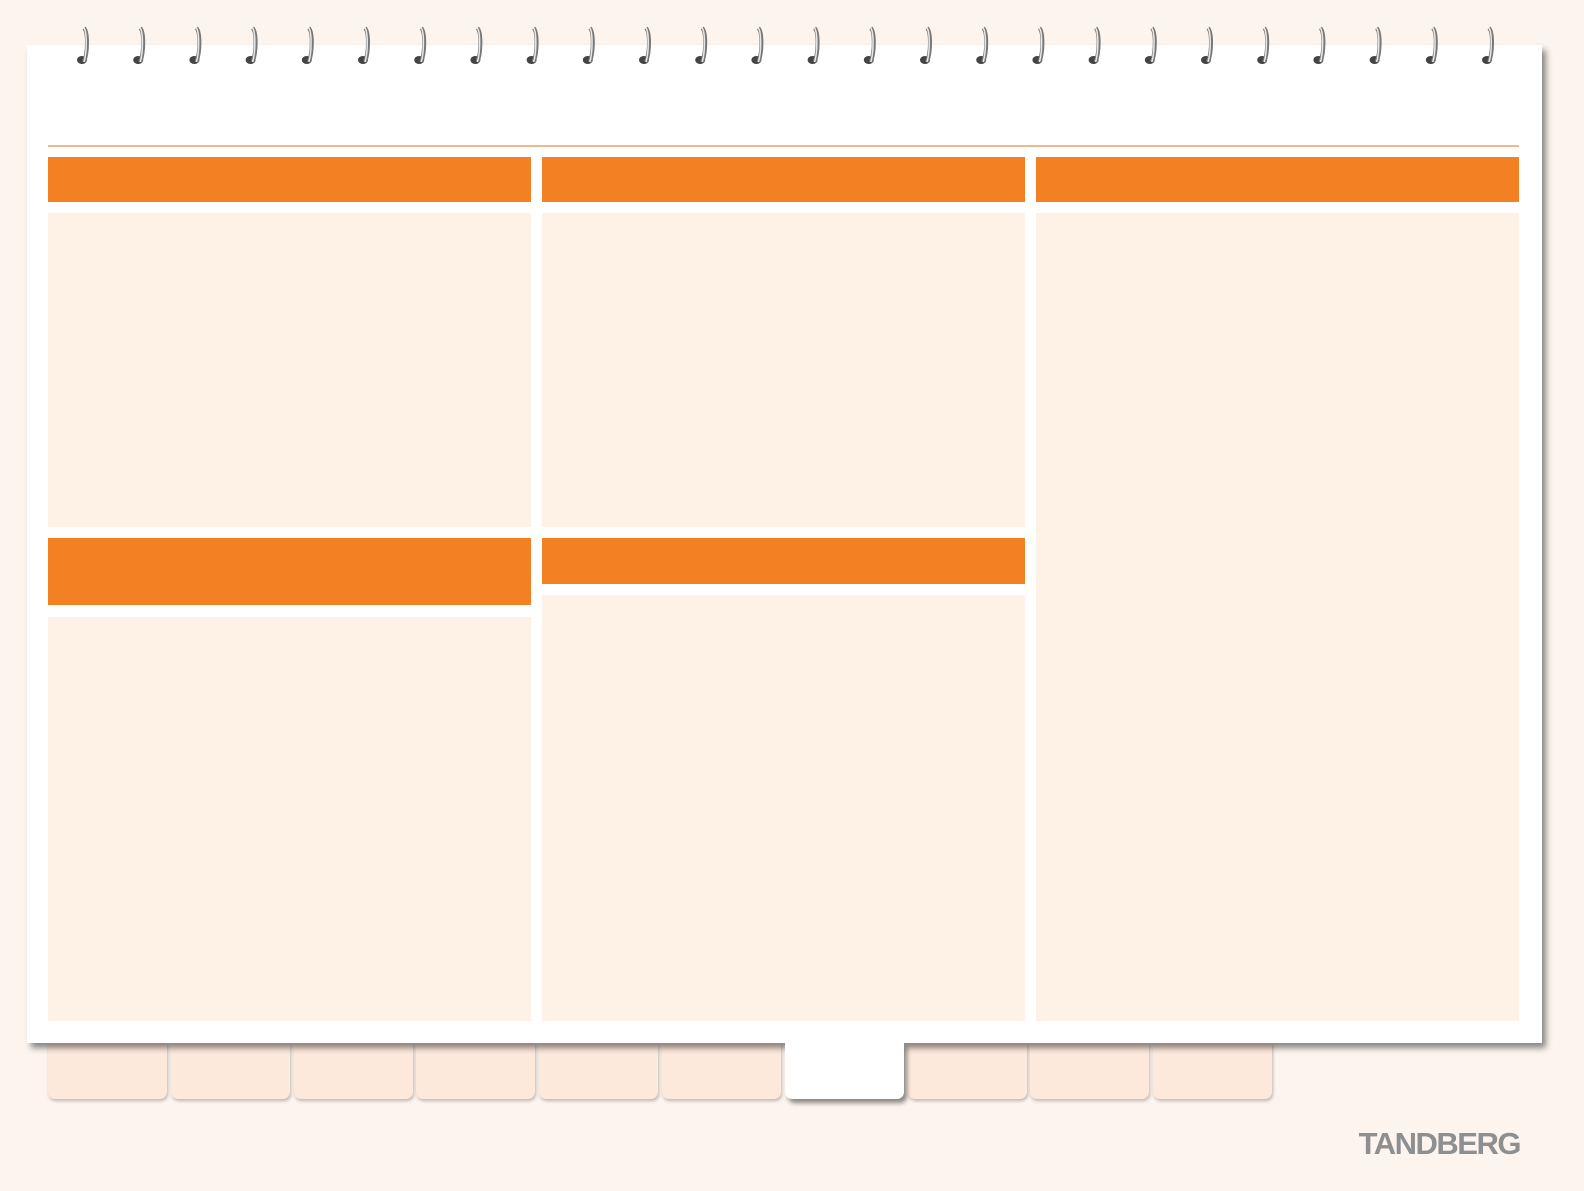 This screenshot has height=1191, width=1584. What do you see at coordinates (783, 146) in the screenshot?
I see `divider` at bounding box center [783, 146].